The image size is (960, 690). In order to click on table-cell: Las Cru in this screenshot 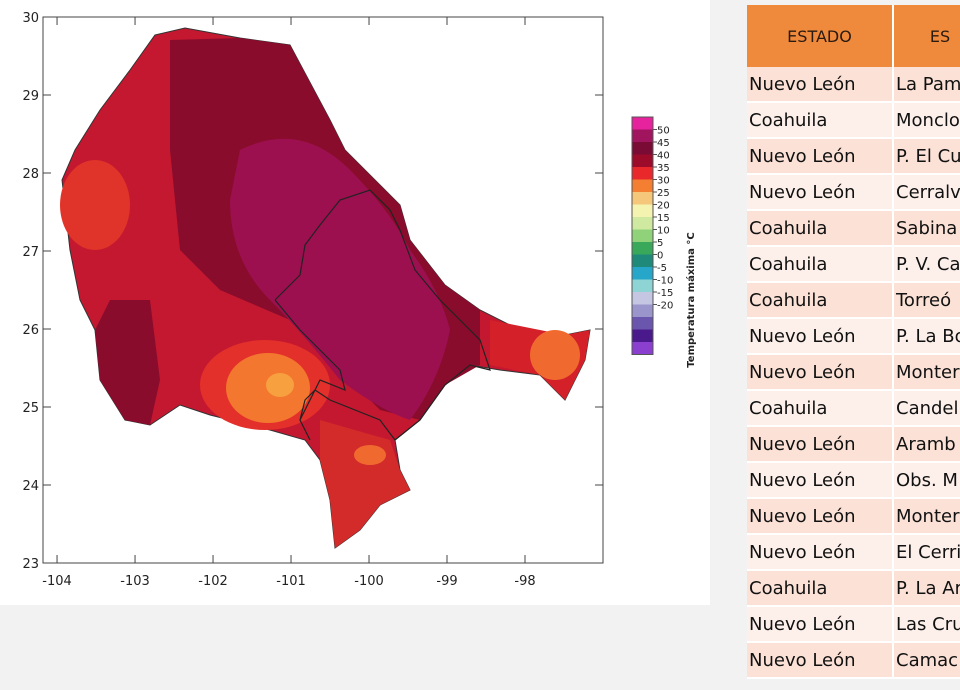, I will do `click(926, 624)`.